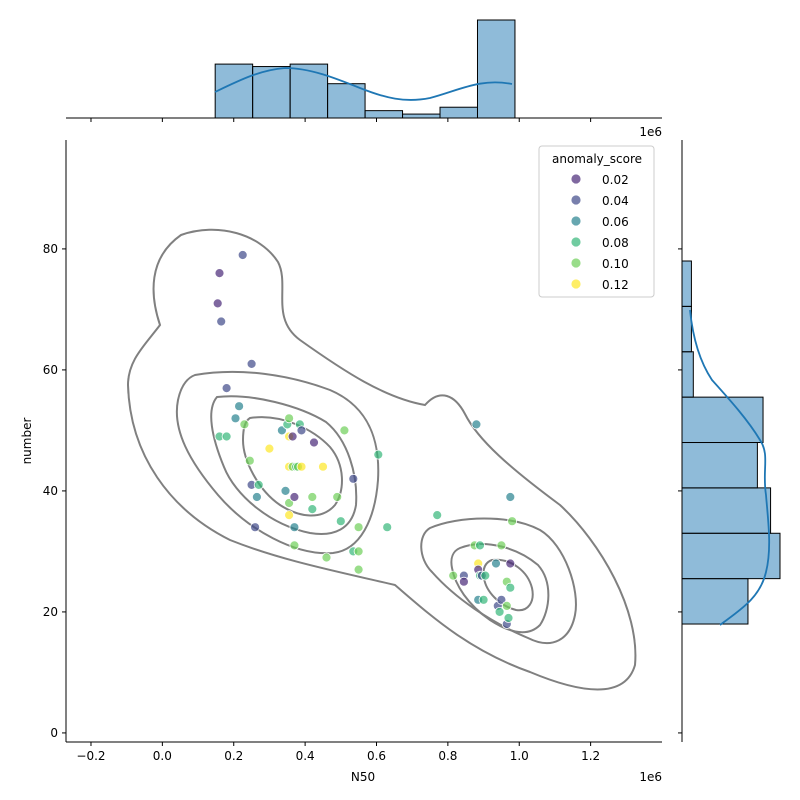 This screenshot has height=800, width=800. Describe the element at coordinates (54, 733) in the screenshot. I see `y-tick-label: 0` at that location.